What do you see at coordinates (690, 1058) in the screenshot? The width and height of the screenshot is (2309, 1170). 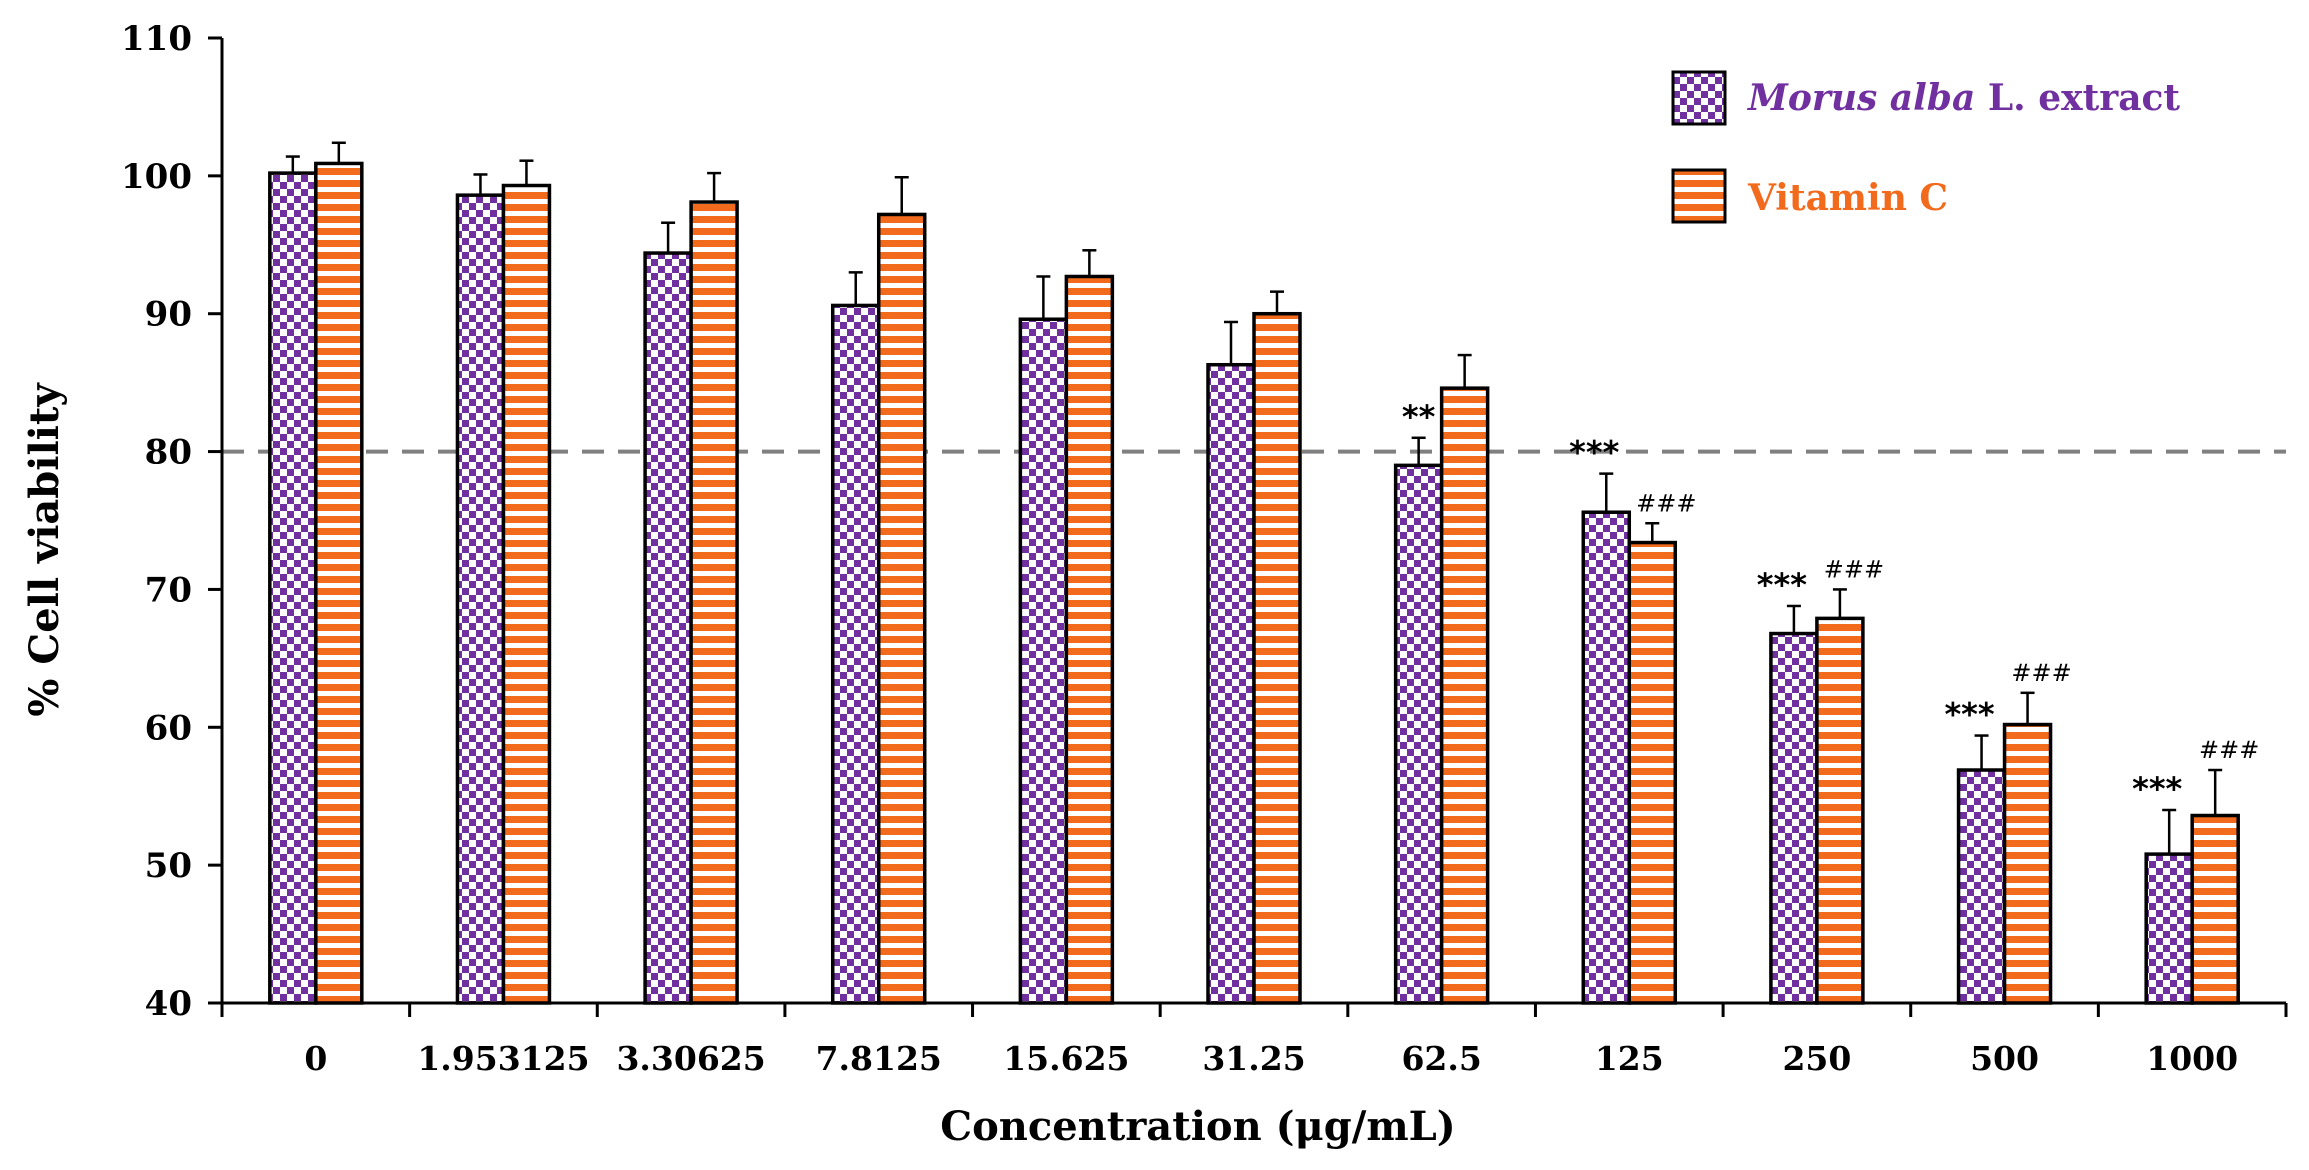 I see `x-tick-label: 3.30625` at bounding box center [690, 1058].